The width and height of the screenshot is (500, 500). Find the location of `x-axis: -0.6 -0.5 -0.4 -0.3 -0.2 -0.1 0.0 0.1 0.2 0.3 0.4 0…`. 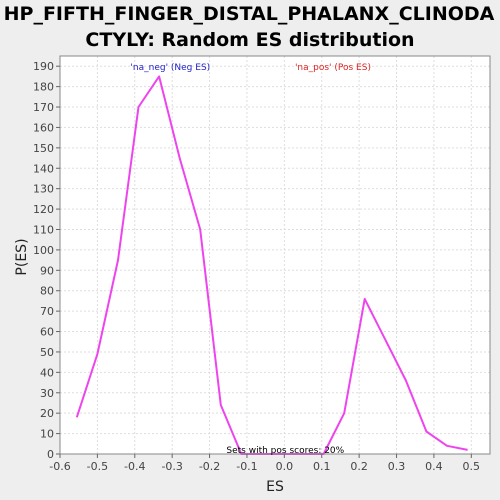

x-axis: -0.6 -0.5 -0.4 -0.3 -0.2 -0.1 0.0 0.1 0.2 0.3 0.4 0… is located at coordinates (264, 463).